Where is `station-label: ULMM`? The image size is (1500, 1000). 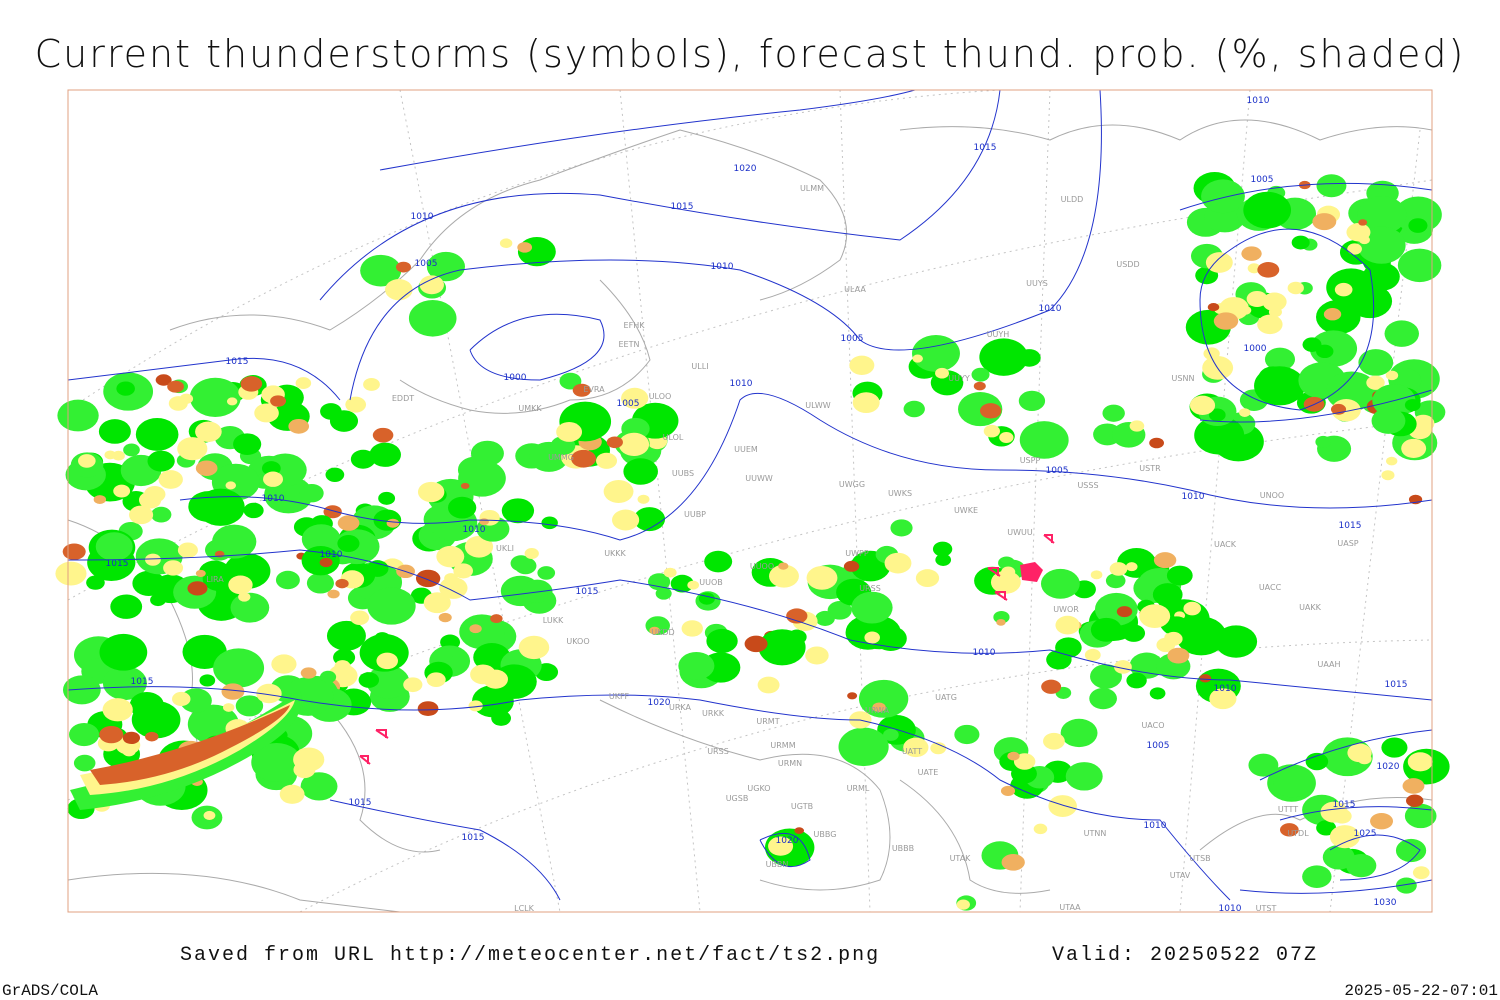
station-label: ULMM is located at coordinates (812, 188).